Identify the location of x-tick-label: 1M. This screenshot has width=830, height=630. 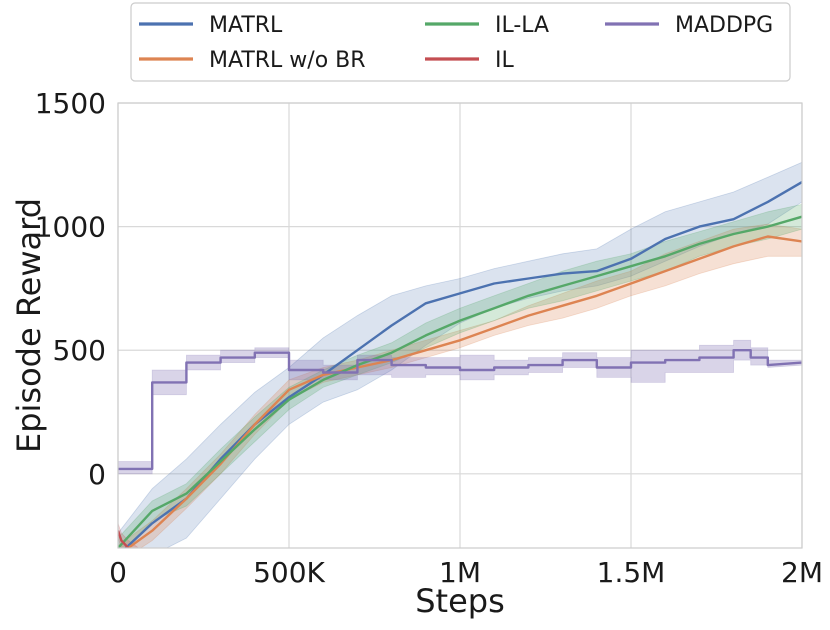
(460, 572).